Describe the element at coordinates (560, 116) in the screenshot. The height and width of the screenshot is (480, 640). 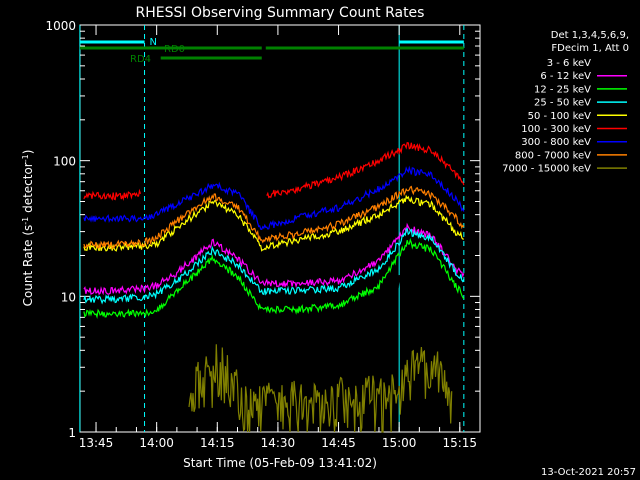
I see `legend-label: 50 - 100 keV` at that location.